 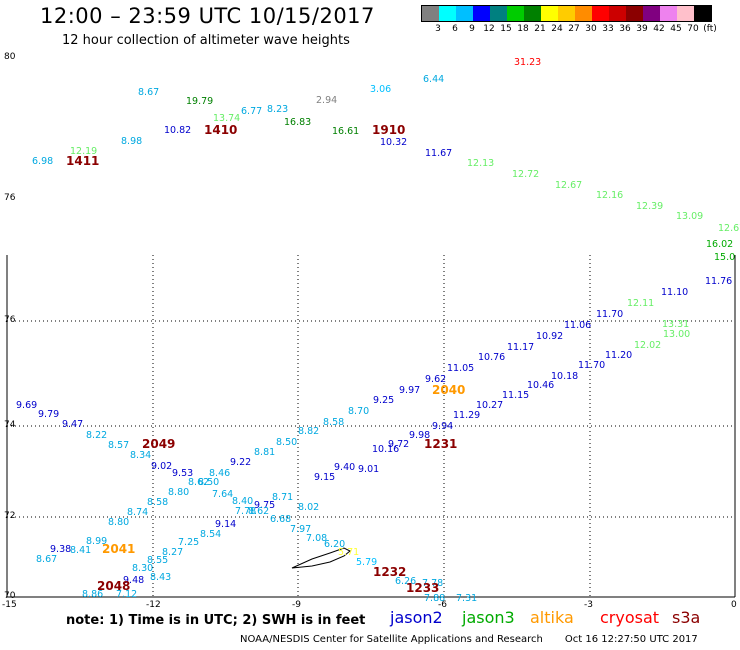 What do you see at coordinates (300, 529) in the screenshot?
I see `wave-height-label: 7.97` at bounding box center [300, 529].